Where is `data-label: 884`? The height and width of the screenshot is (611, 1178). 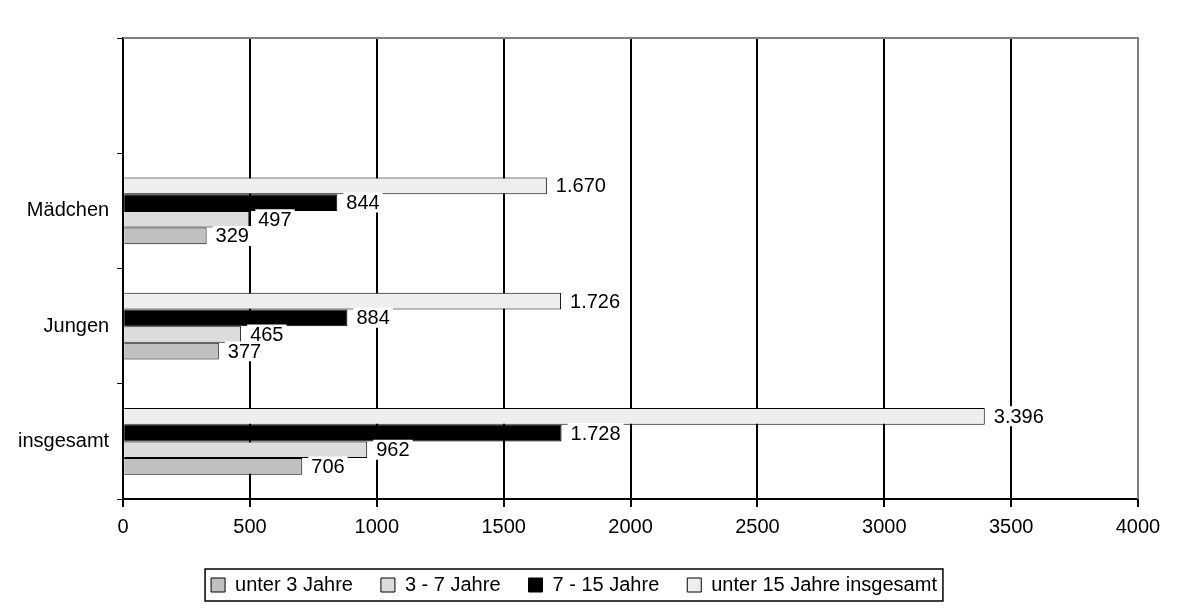
data-label: 884 is located at coordinates (373, 317).